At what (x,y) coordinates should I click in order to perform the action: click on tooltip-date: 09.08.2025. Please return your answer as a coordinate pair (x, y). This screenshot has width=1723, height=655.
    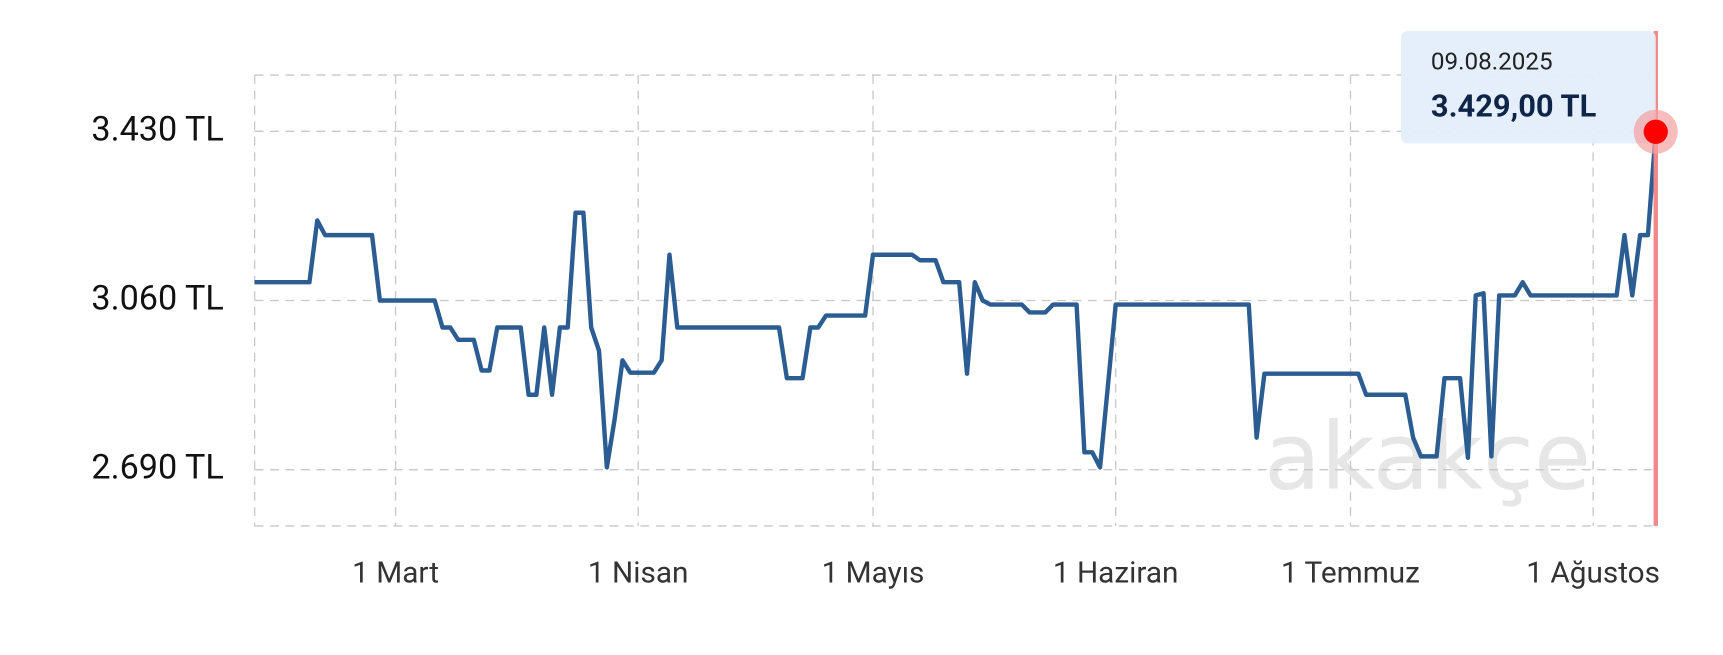
    Looking at the image, I should click on (1492, 61).